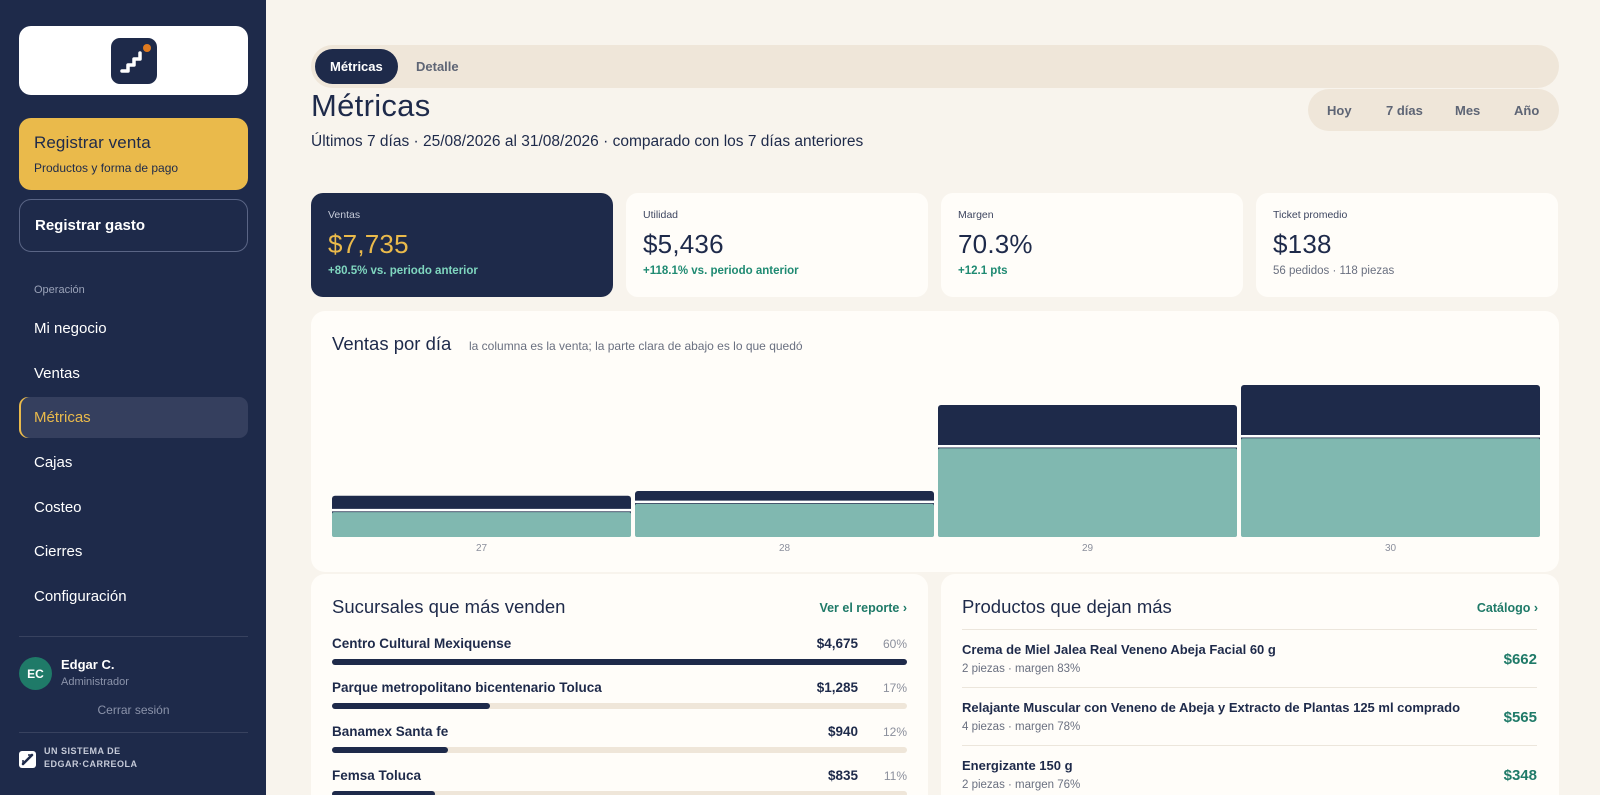 This screenshot has width=1600, height=795. I want to click on footer-credit-line1: UN SISTEMA DE, so click(82, 751).